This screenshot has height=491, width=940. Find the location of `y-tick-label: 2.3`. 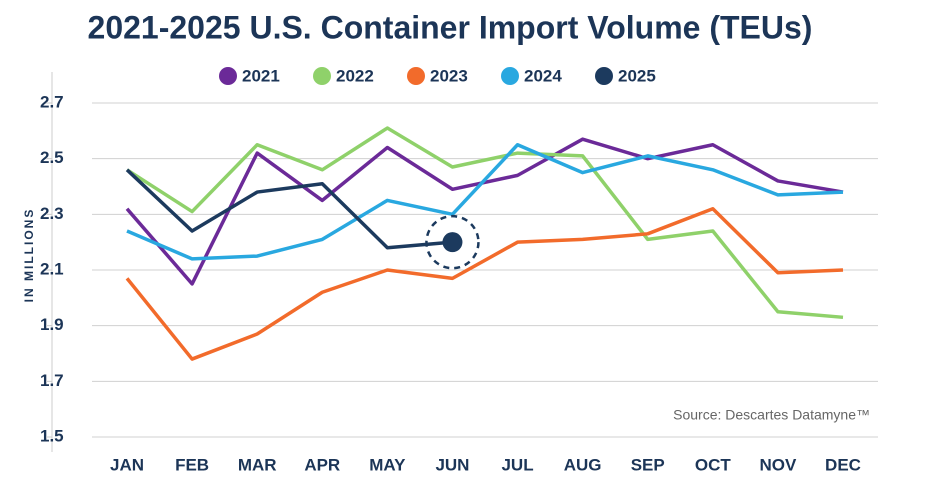

y-tick-label: 2.3 is located at coordinates (52, 213).